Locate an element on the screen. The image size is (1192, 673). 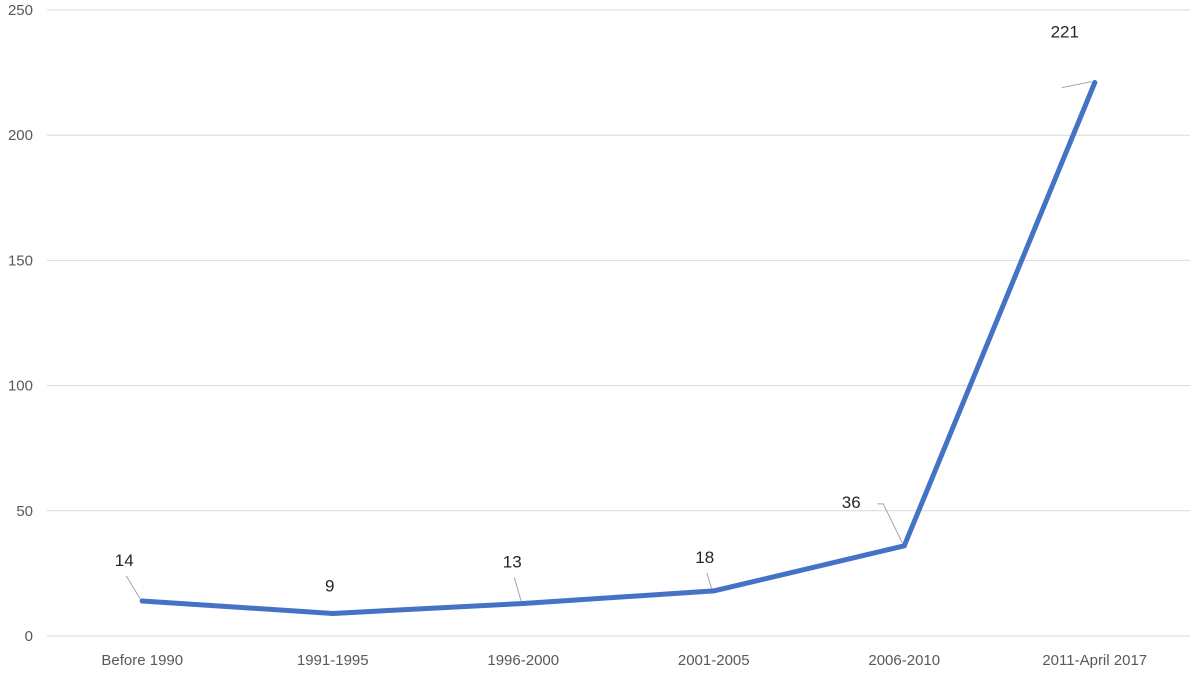
x-tick-label-5: 2011-April 2017 is located at coordinates (1094, 660).